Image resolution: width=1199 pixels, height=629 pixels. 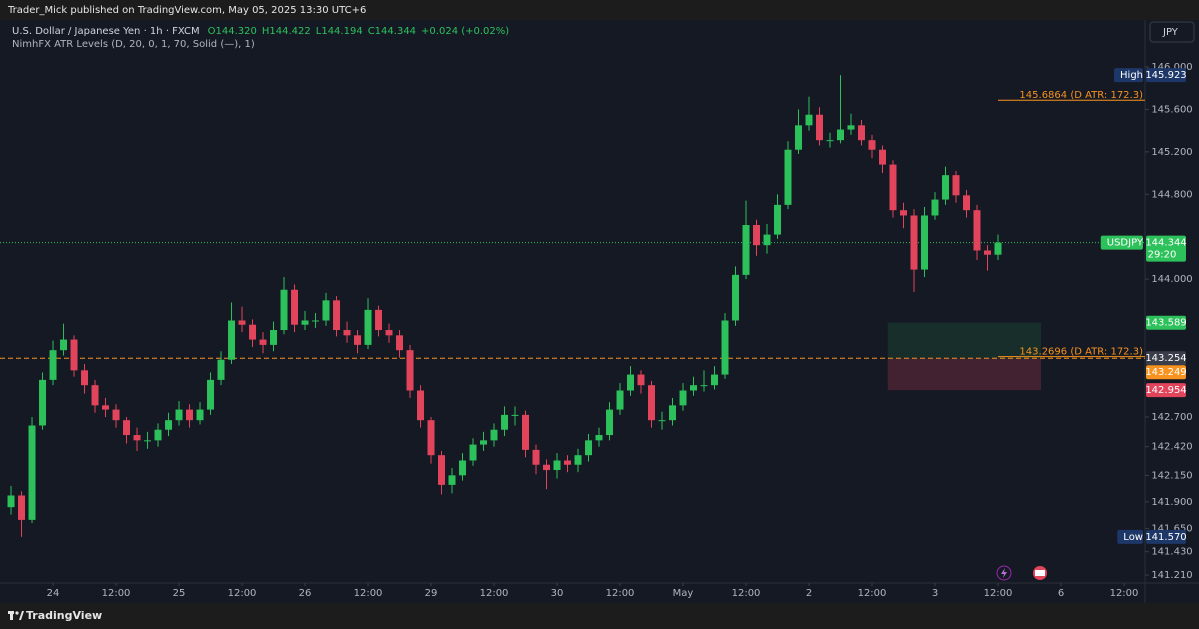 I want to click on x-tick-label: 2, so click(x=809, y=593).